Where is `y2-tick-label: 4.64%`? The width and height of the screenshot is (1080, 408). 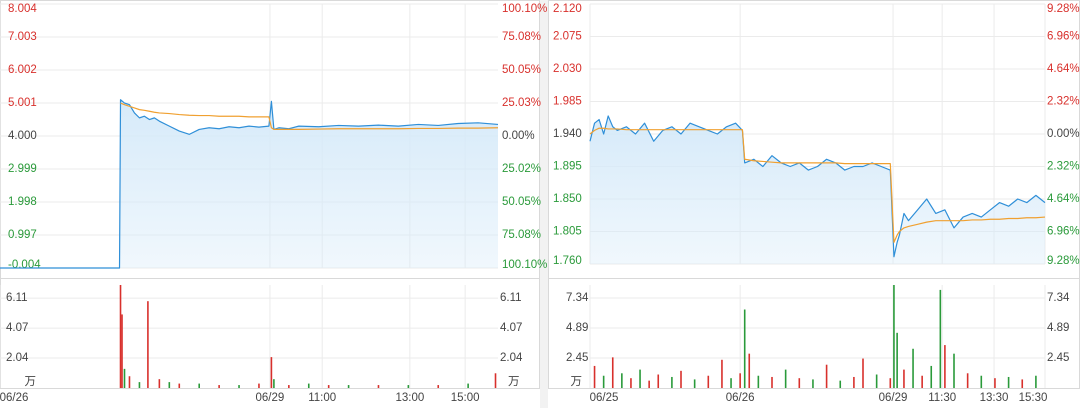
y2-tick-label: 4.64% is located at coordinates (1063, 69).